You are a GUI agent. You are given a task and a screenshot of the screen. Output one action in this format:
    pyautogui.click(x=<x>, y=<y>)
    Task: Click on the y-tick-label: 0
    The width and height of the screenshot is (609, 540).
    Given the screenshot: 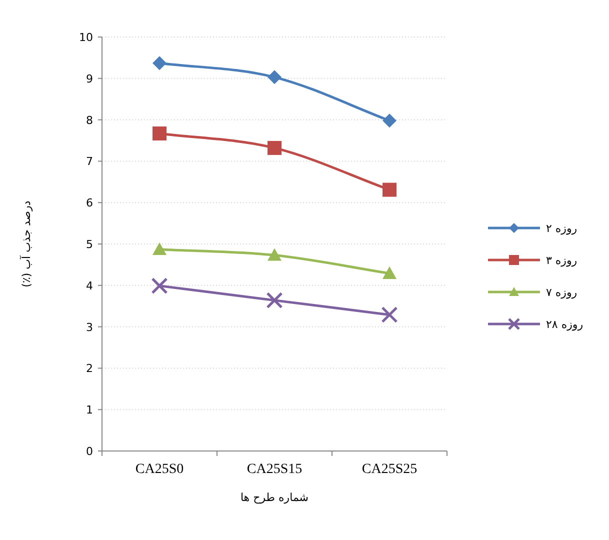 What is the action you would take?
    pyautogui.click(x=89, y=451)
    